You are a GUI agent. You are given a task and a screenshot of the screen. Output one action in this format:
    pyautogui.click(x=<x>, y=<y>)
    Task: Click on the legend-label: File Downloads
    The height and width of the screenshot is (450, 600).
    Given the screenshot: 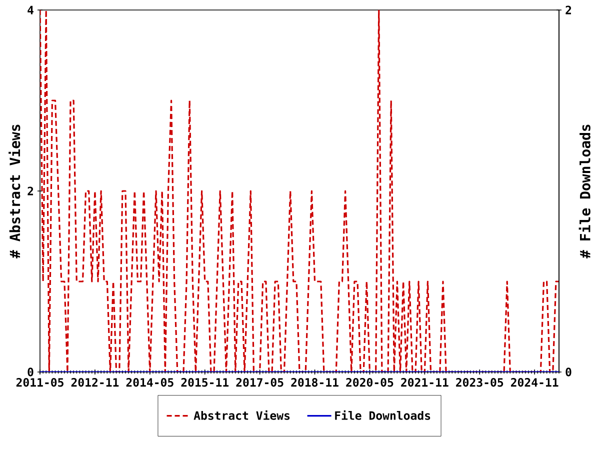 What is the action you would take?
    pyautogui.click(x=382, y=415)
    